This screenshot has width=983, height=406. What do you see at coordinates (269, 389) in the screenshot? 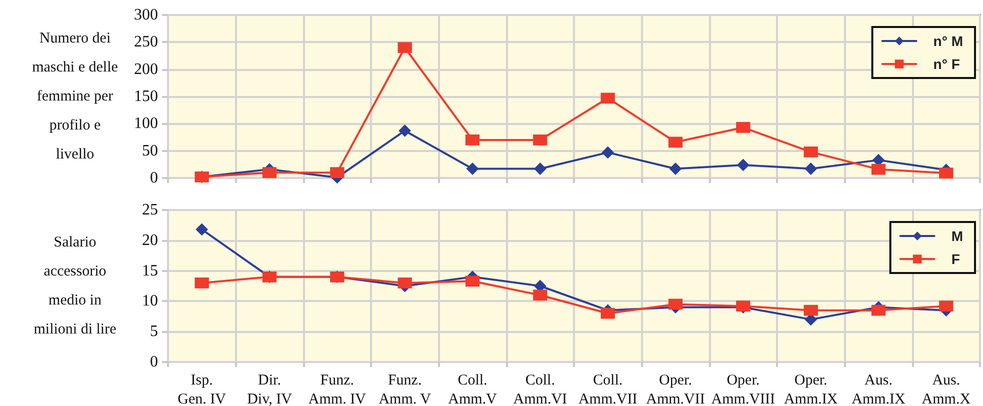
I see `x-tick-label: Dir. Div, IV` at bounding box center [269, 389].